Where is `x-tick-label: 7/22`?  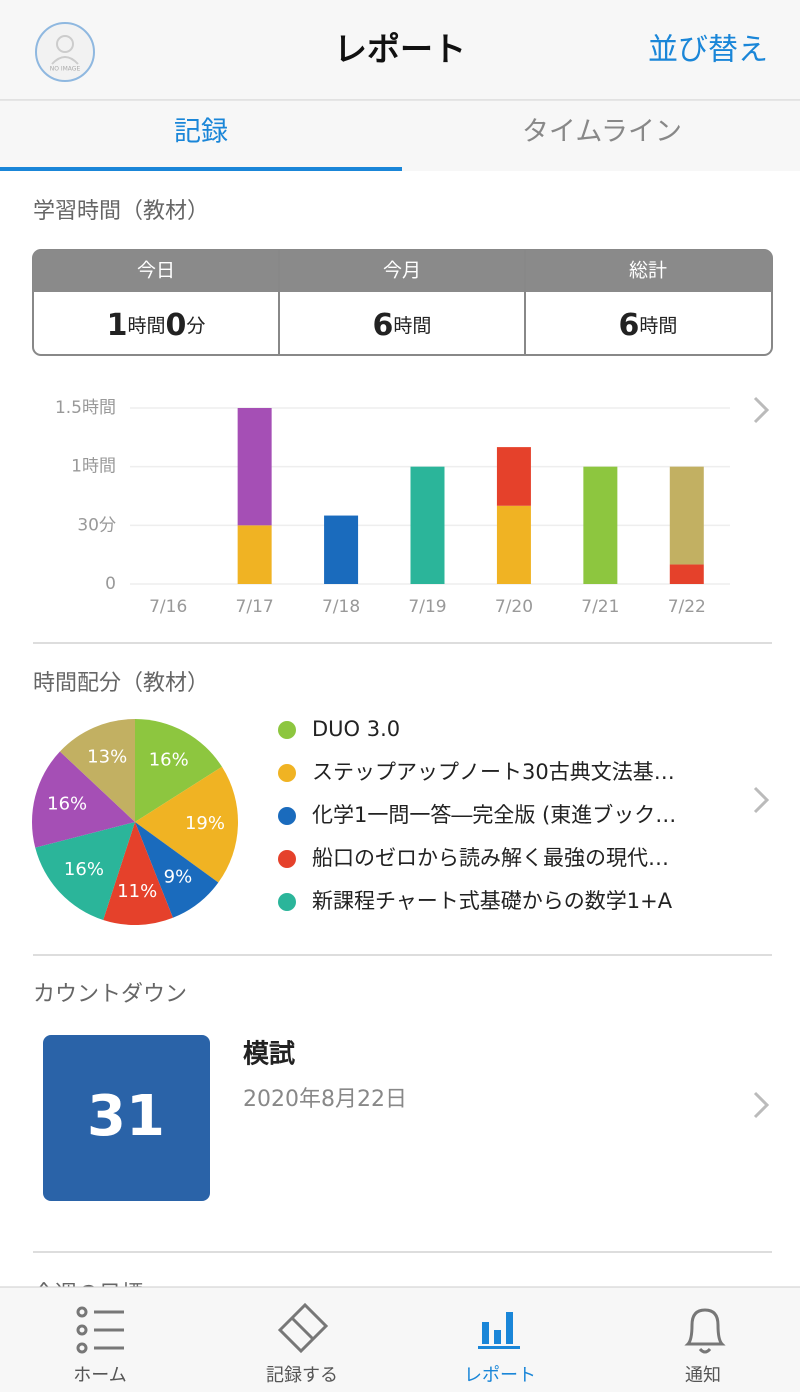 x-tick-label: 7/22 is located at coordinates (687, 607).